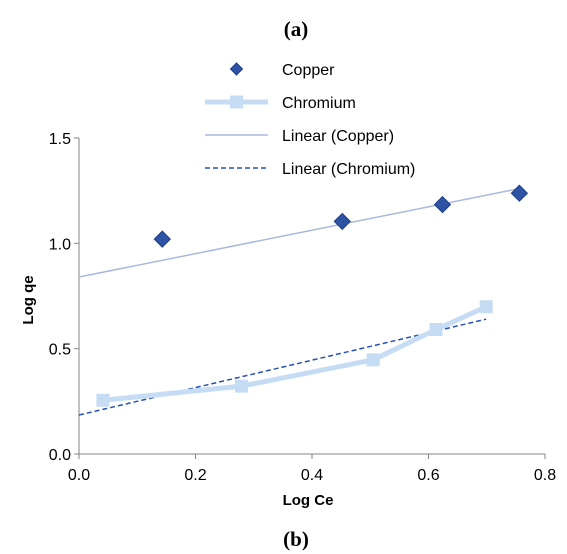  What do you see at coordinates (79, 475) in the screenshot?
I see `x-tick-label: 0.0` at bounding box center [79, 475].